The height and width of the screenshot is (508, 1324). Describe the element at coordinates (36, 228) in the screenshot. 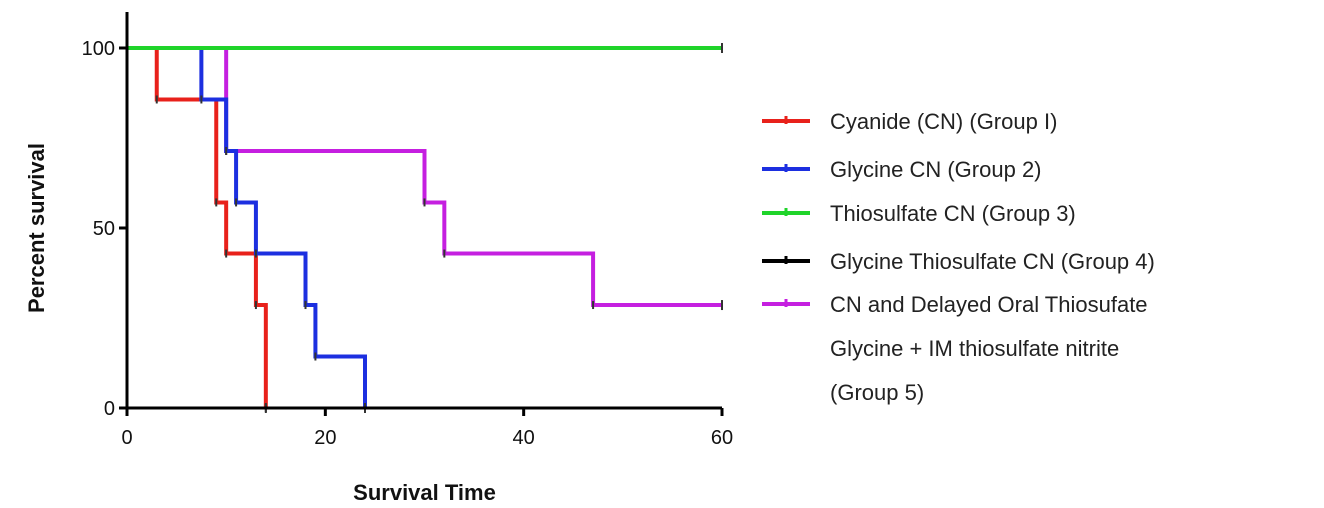

I see `y-axis-title: Percent survival` at that location.